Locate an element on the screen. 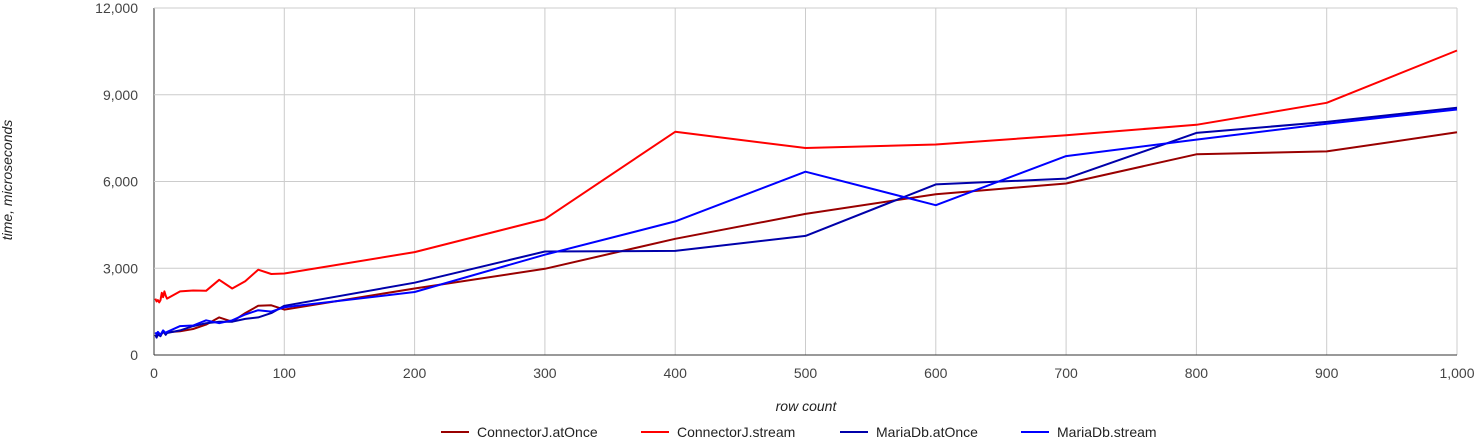  y-axis-title: time, microseconds is located at coordinates (7, 180).